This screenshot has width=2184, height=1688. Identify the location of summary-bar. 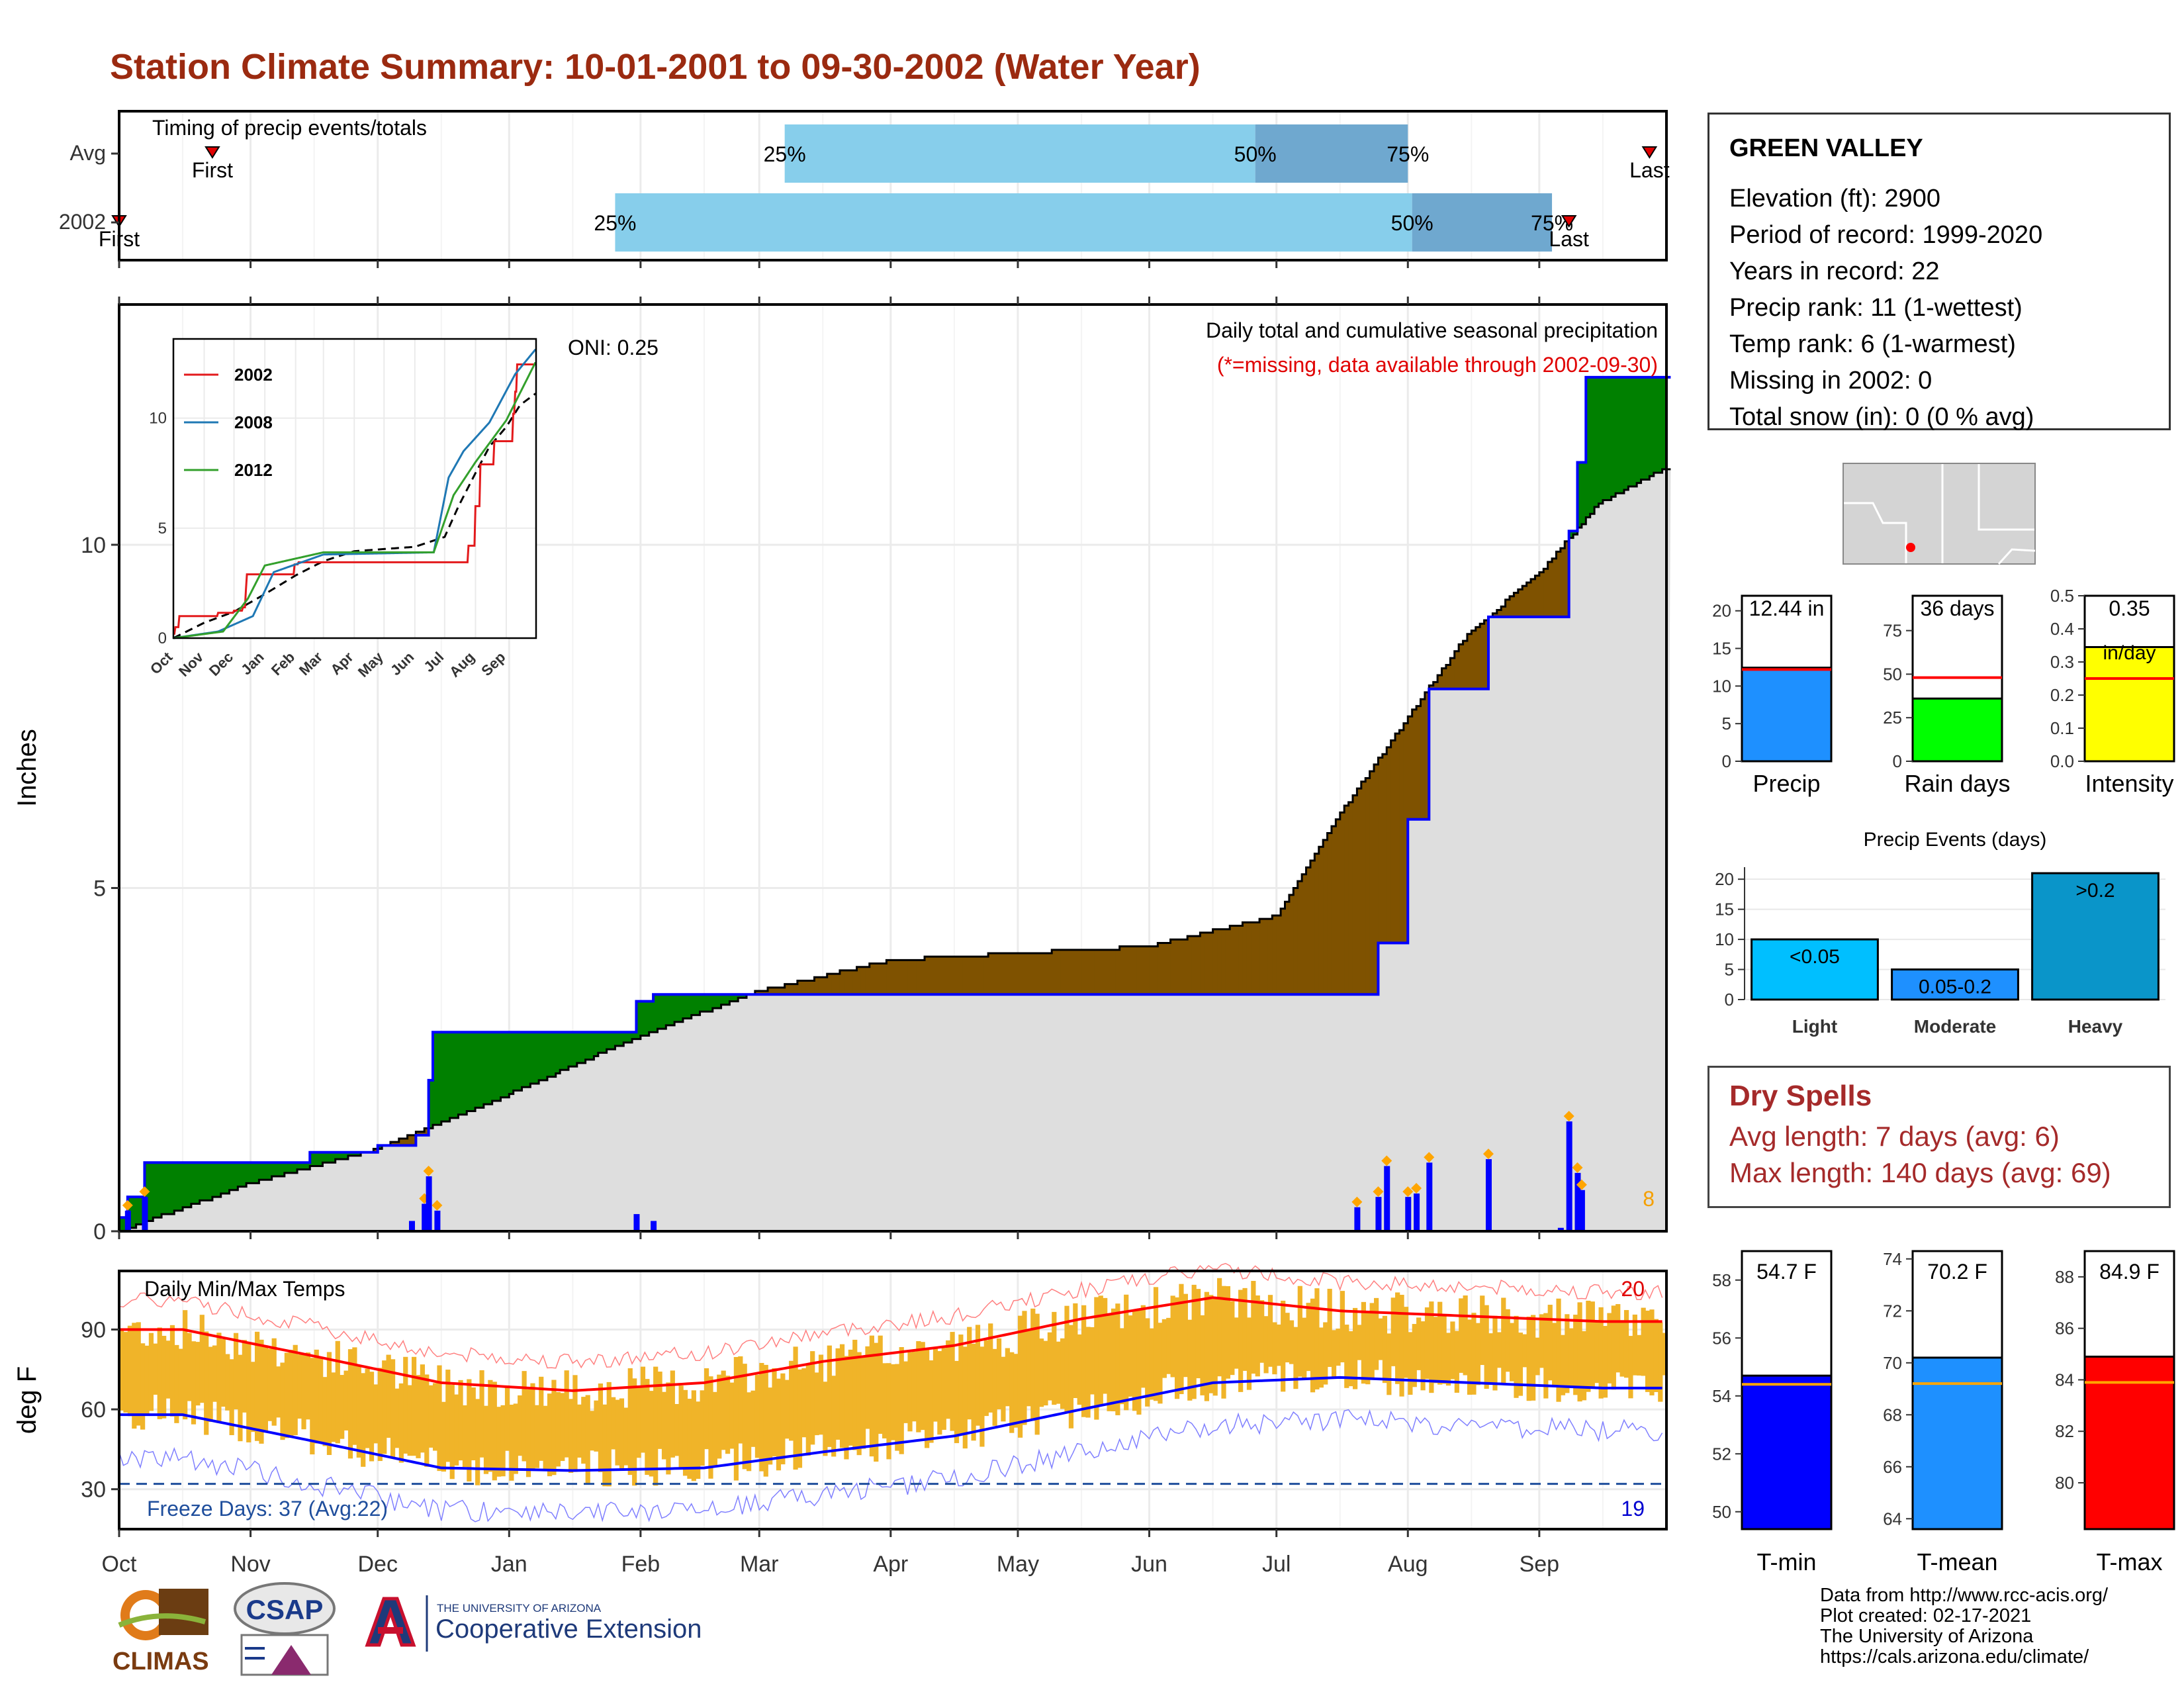
(1957, 730).